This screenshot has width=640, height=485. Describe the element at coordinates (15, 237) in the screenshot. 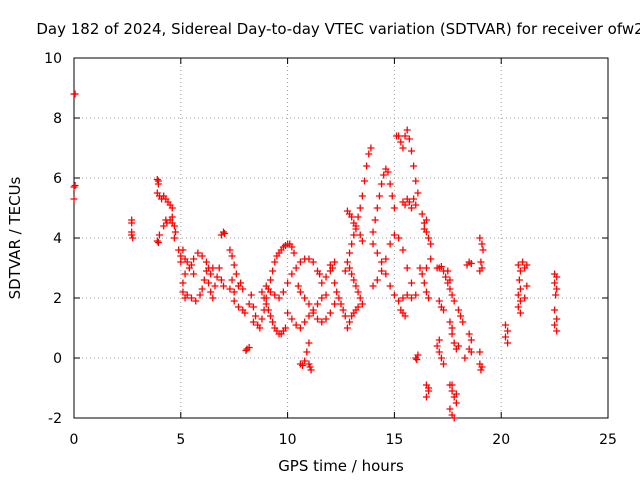

I see `y-axis-label: SDTVAR / TECUs` at that location.